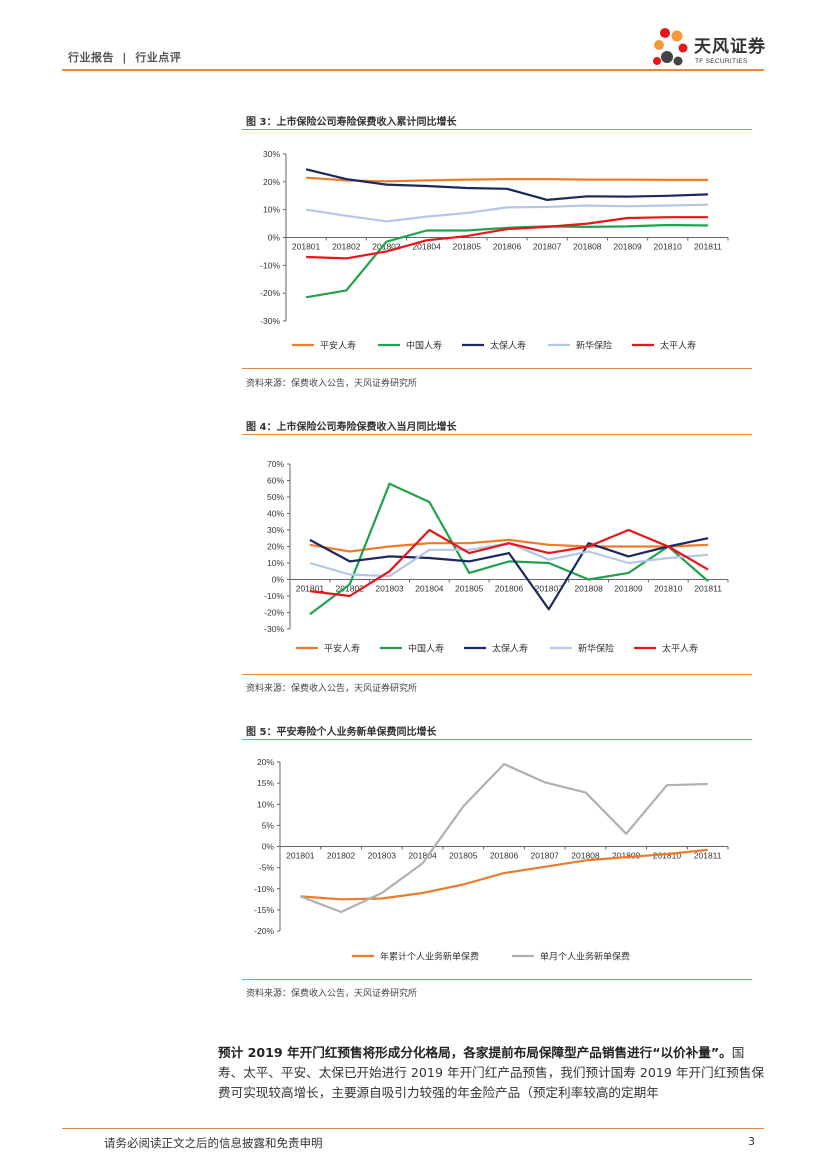 Image resolution: width=827 pixels, height=1169 pixels. Describe the element at coordinates (497, 368) in the screenshot. I see `figure-3-bottom-rule` at that location.